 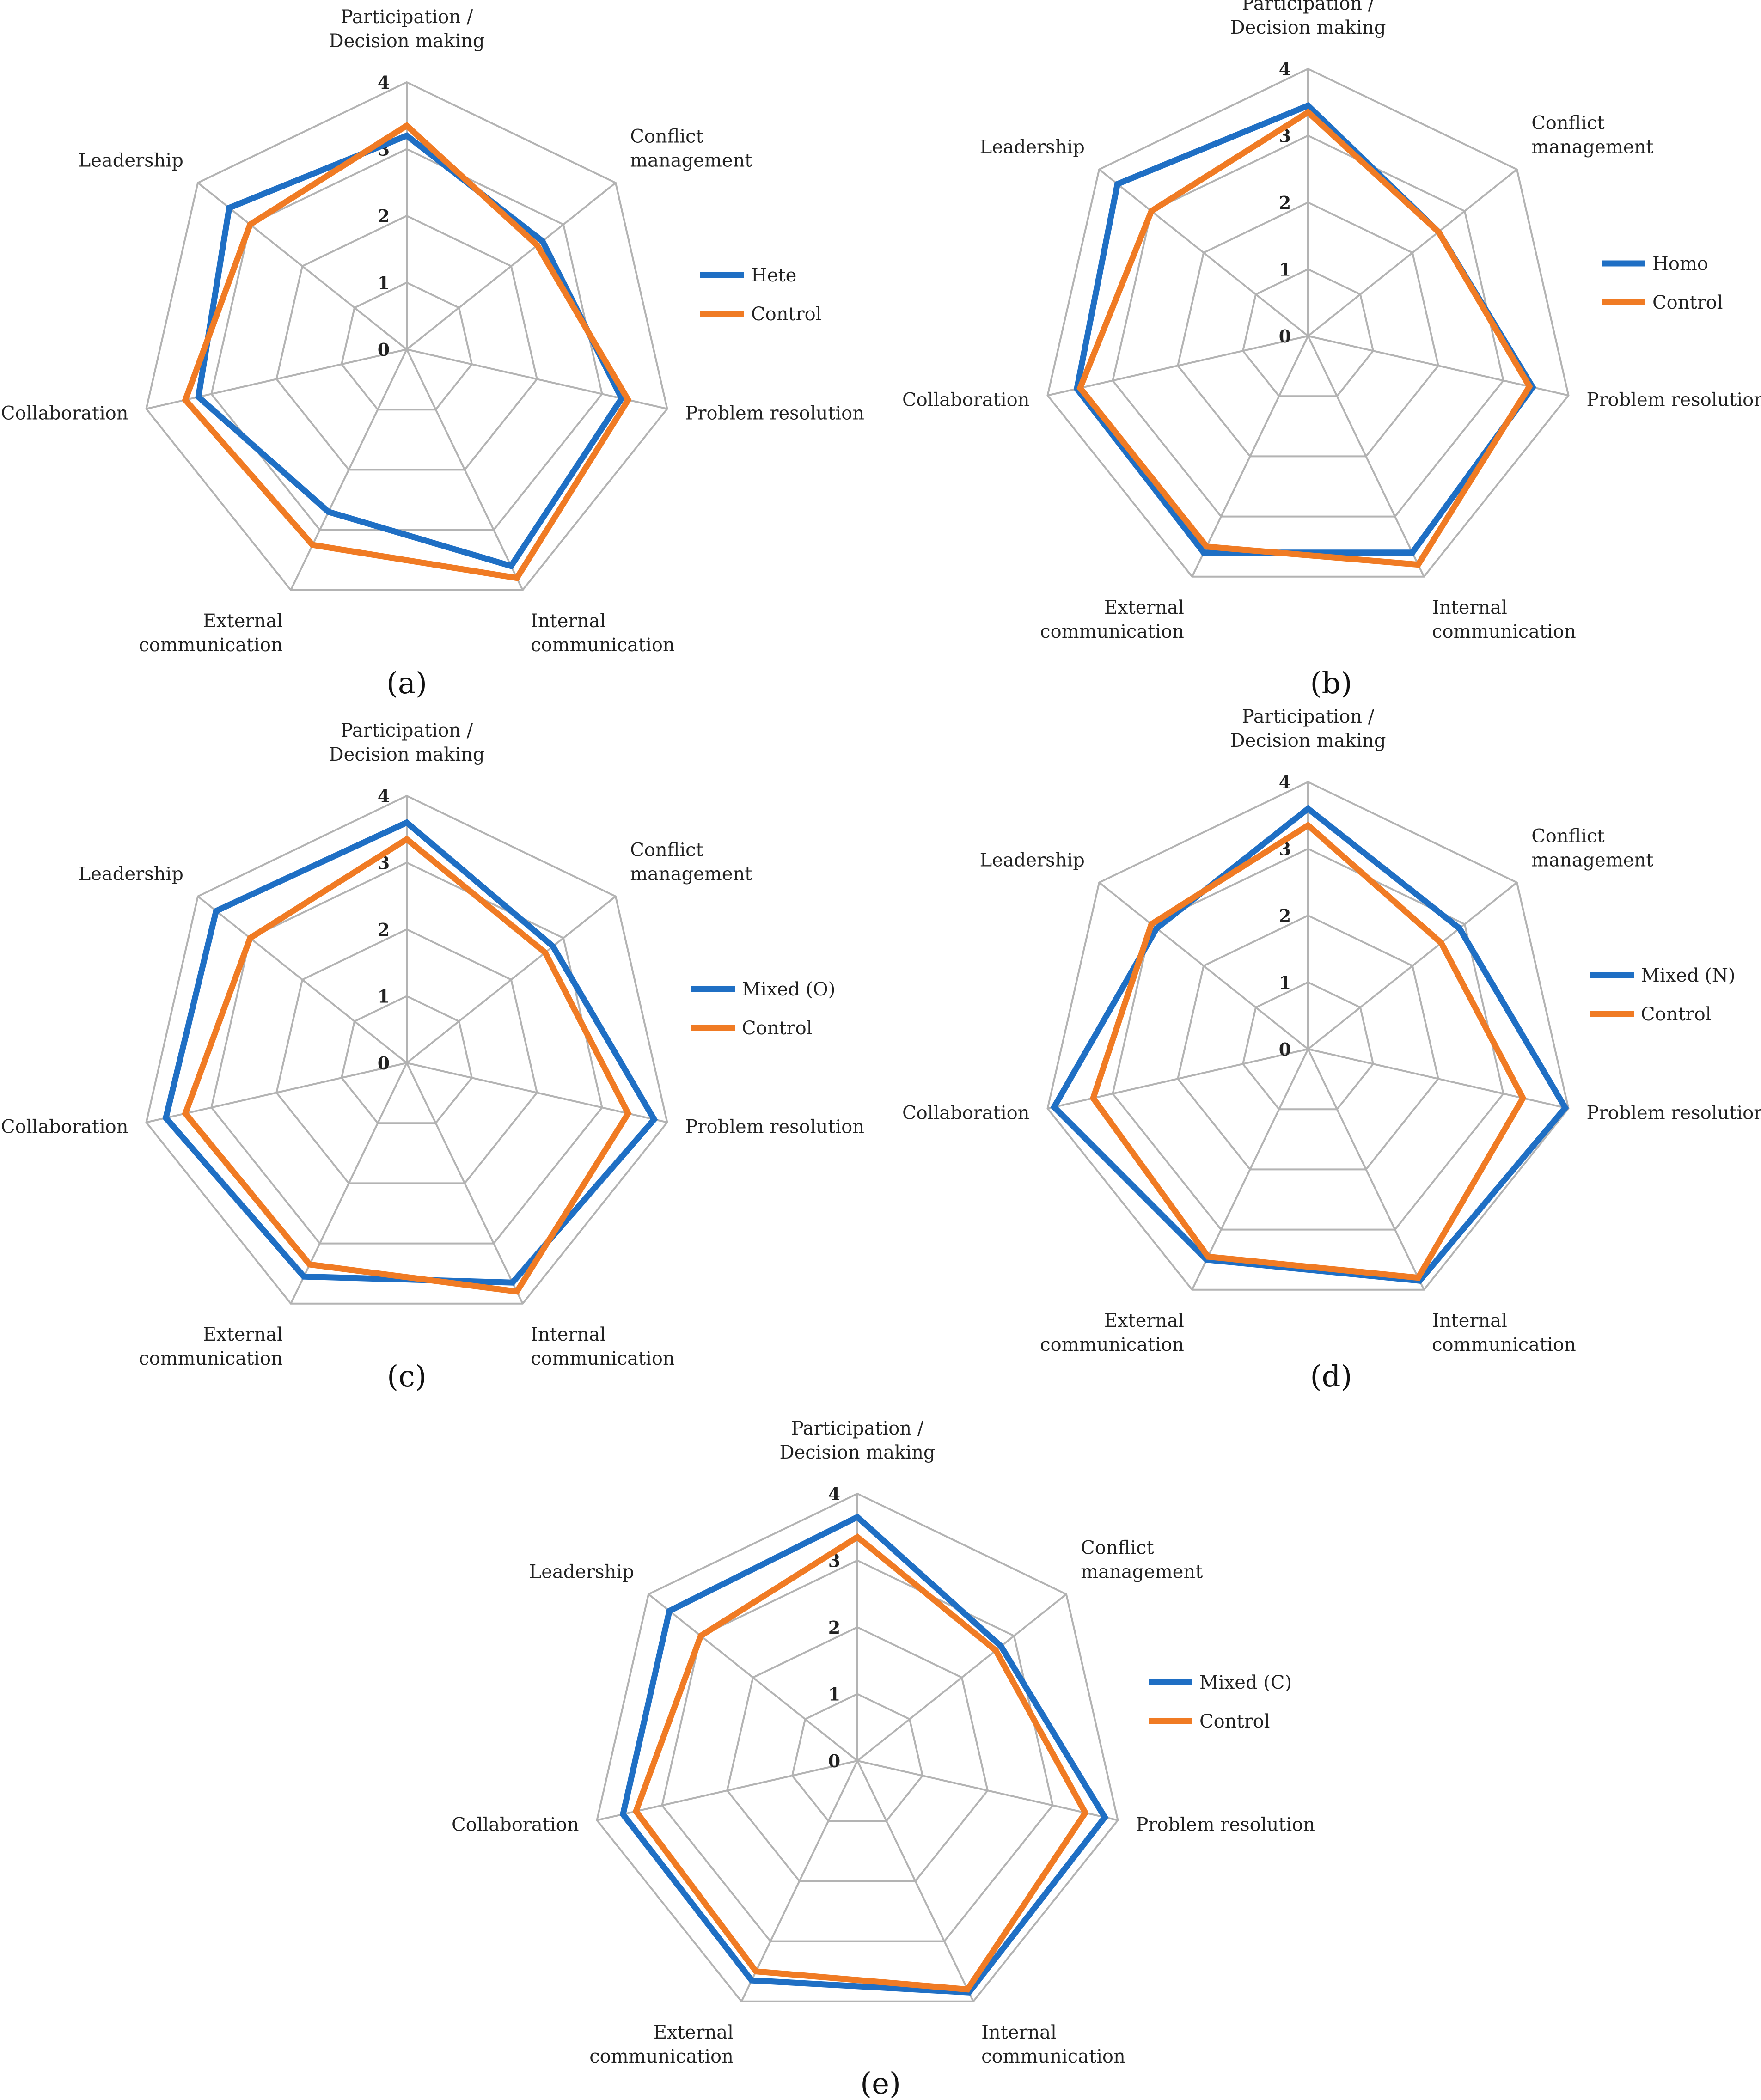 I want to click on legend-label: Mixed (O), so click(x=788, y=990).